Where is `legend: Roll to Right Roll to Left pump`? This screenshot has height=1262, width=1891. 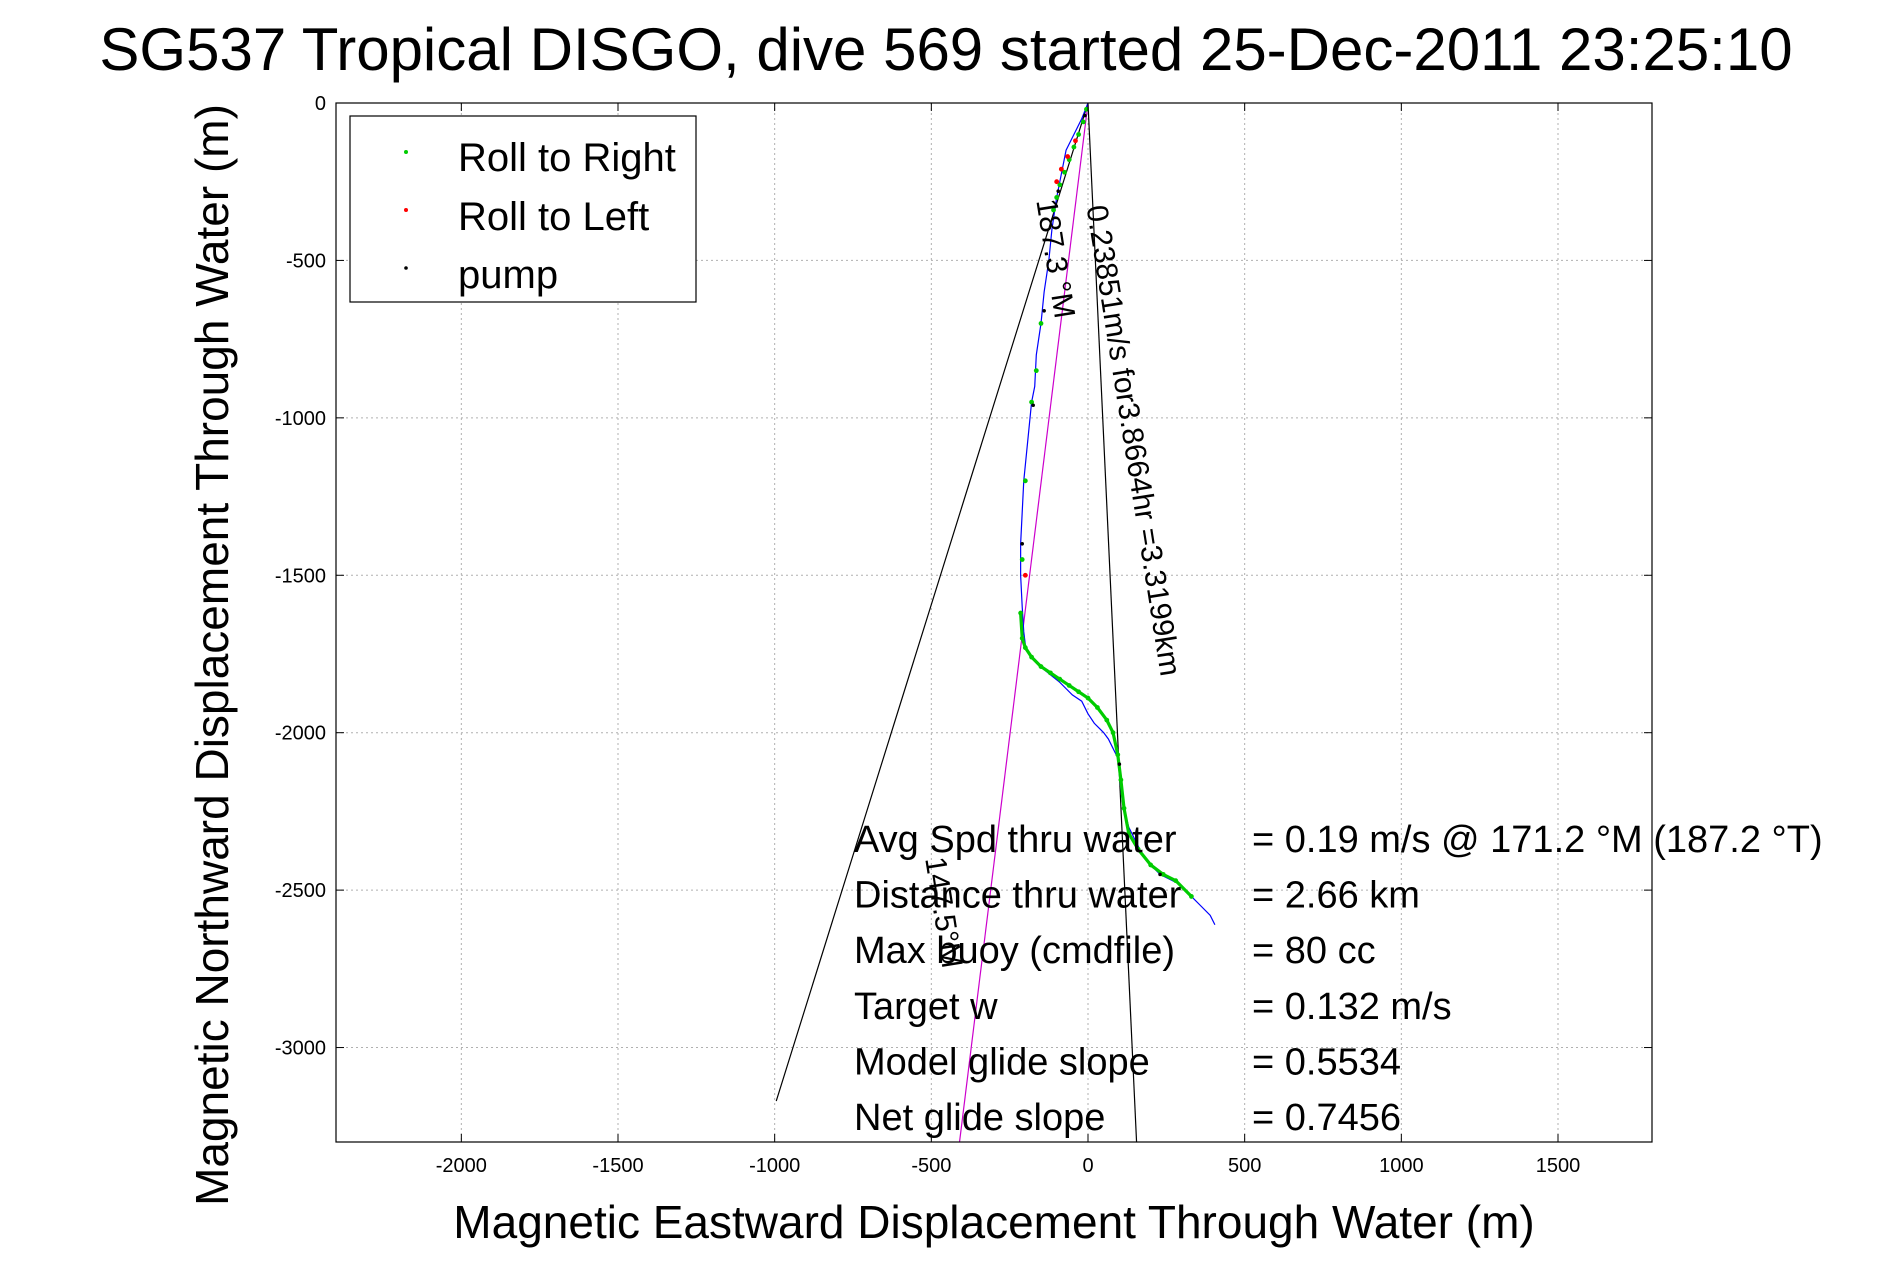
legend: Roll to Right Roll to Left pump is located at coordinates (523, 209).